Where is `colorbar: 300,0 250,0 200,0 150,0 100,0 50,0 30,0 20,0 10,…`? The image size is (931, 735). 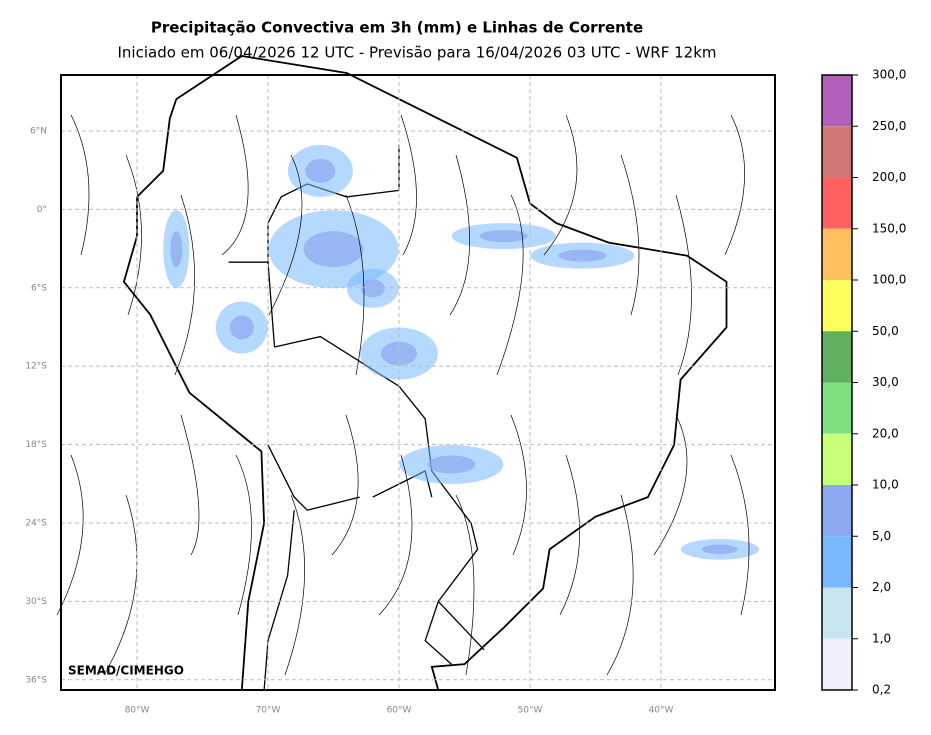 colorbar: 300,0 250,0 200,0 150,0 100,0 50,0 30,0 20,0 10,… is located at coordinates (863, 382).